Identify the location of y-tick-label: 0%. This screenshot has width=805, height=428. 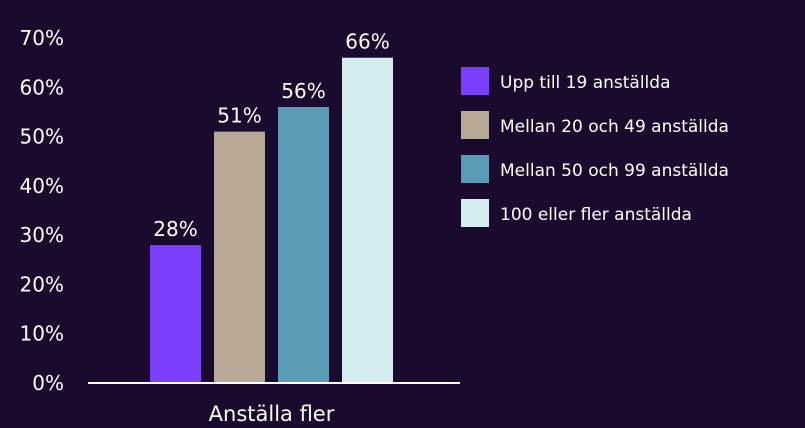
(48, 383).